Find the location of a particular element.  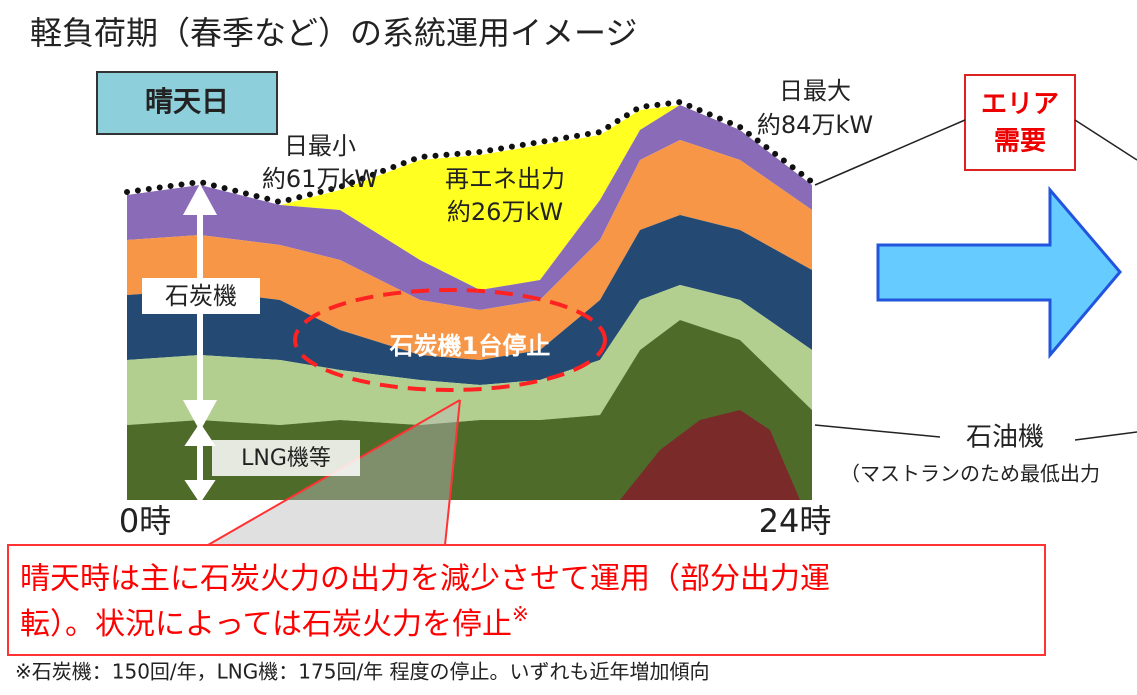

min-label: 約61万kW is located at coordinates (320, 179).